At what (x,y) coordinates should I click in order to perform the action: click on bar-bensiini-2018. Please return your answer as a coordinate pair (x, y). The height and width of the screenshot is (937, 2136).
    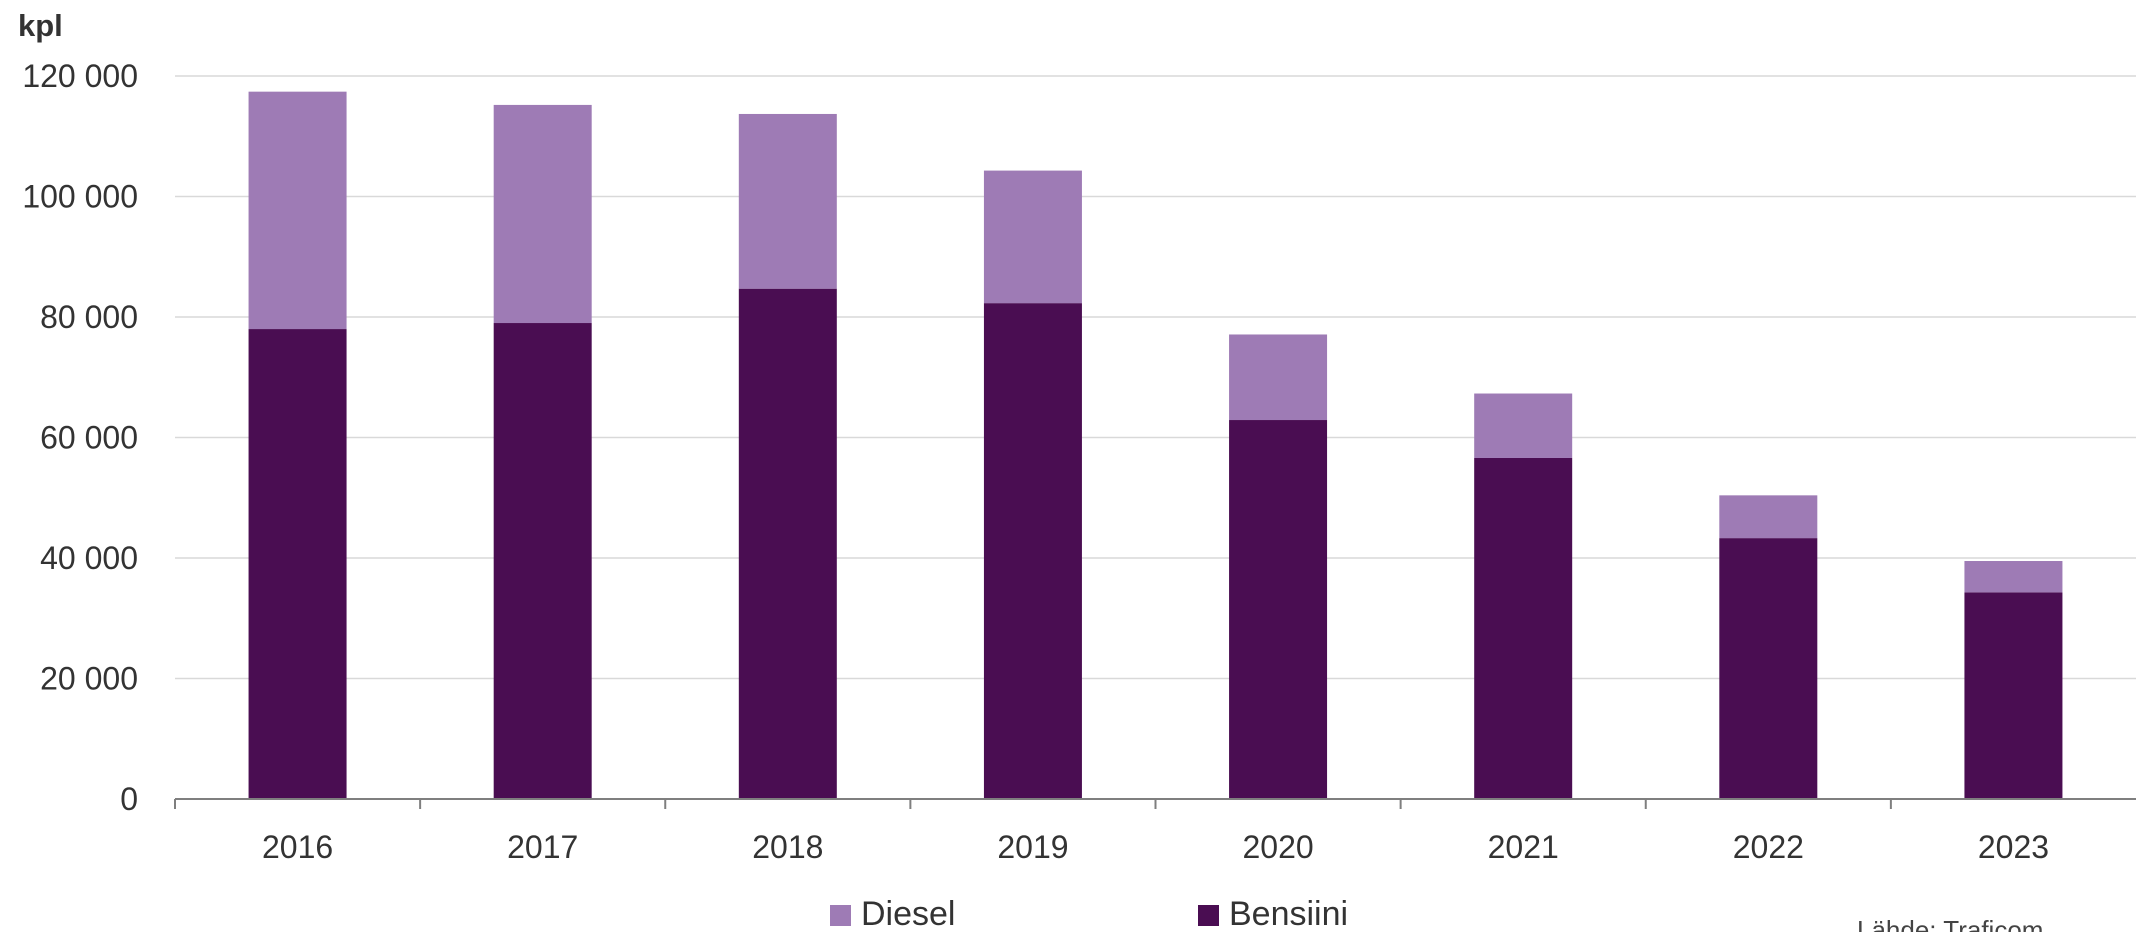
    Looking at the image, I should click on (787, 543).